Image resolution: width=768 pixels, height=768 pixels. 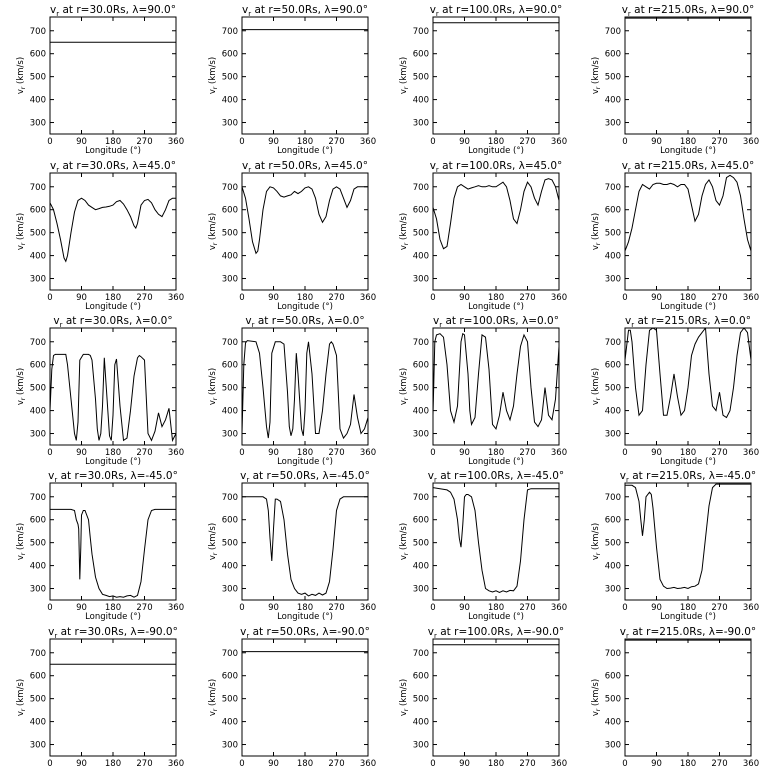 I want to click on chart-title: vr at r=100.0Rs, λ=-45.0°, so click(x=496, y=477).